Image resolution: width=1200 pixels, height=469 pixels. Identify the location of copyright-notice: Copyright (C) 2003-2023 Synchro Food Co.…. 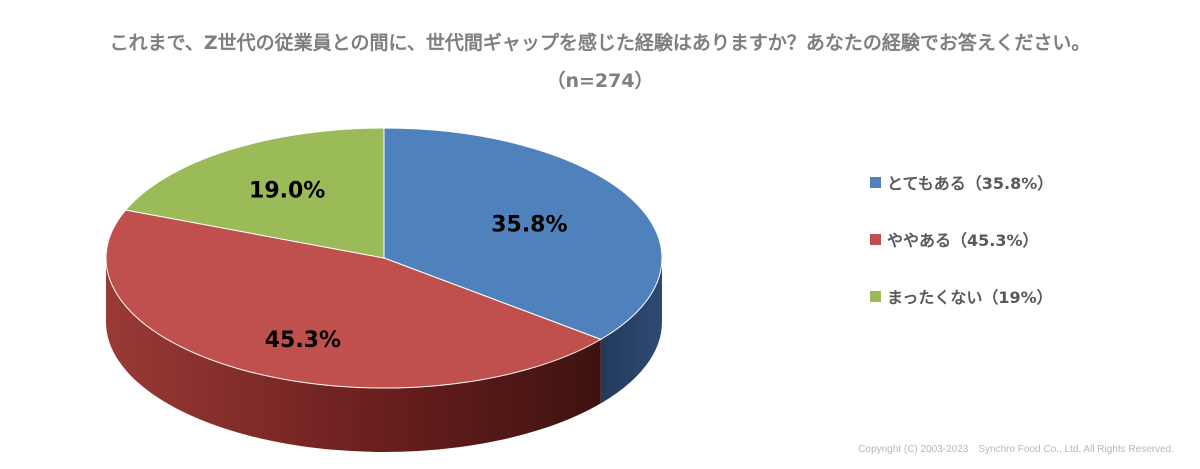
(1016, 449).